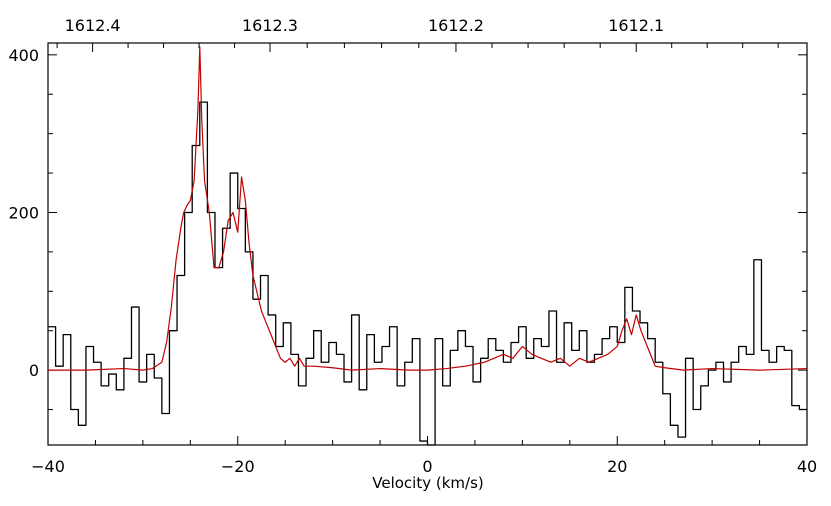  What do you see at coordinates (23, 212) in the screenshot?
I see `y-tick-label: 200` at bounding box center [23, 212].